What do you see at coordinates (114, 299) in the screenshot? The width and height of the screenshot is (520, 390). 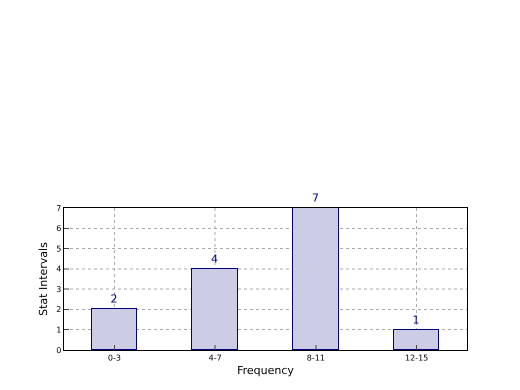 I see `data-label: 2` at bounding box center [114, 299].